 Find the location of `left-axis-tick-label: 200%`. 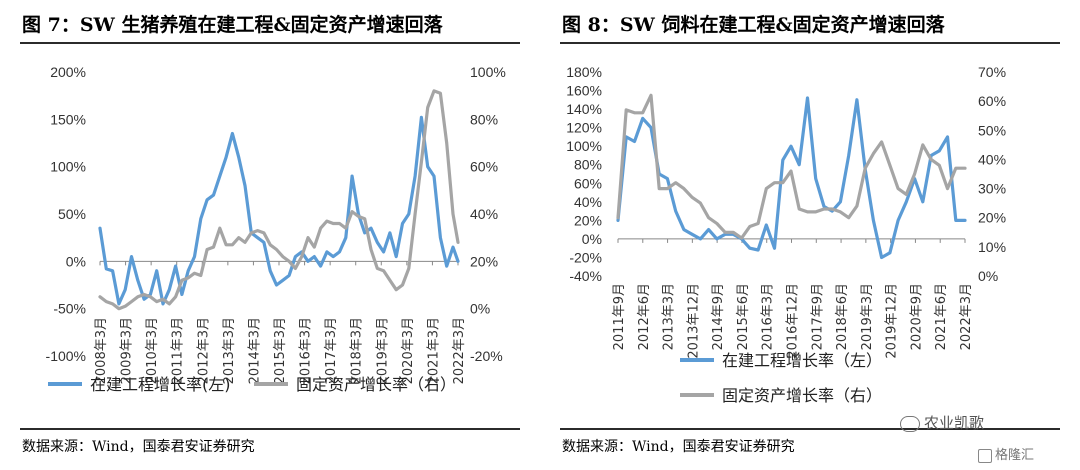

left-axis-tick-label: 200% is located at coordinates (68, 72).